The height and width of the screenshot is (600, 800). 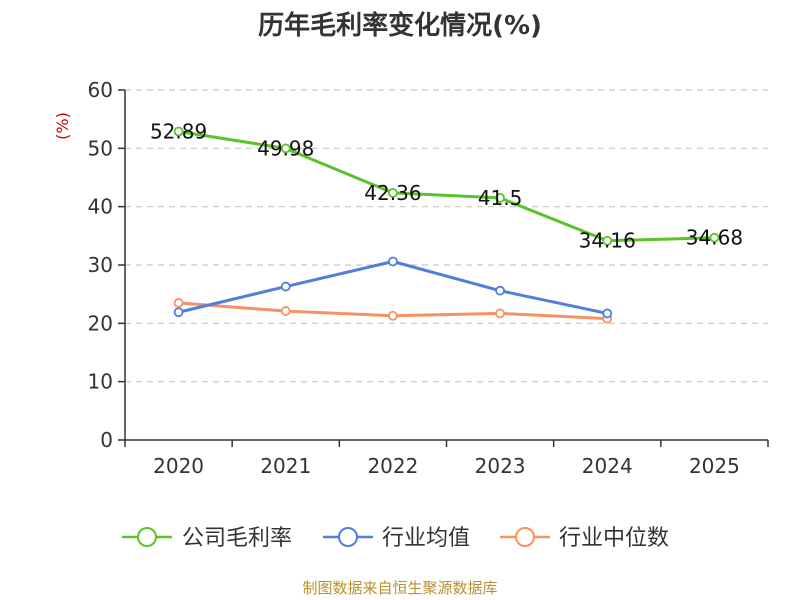 What do you see at coordinates (237, 538) in the screenshot?
I see `legend-label: 公司毛利率` at bounding box center [237, 538].